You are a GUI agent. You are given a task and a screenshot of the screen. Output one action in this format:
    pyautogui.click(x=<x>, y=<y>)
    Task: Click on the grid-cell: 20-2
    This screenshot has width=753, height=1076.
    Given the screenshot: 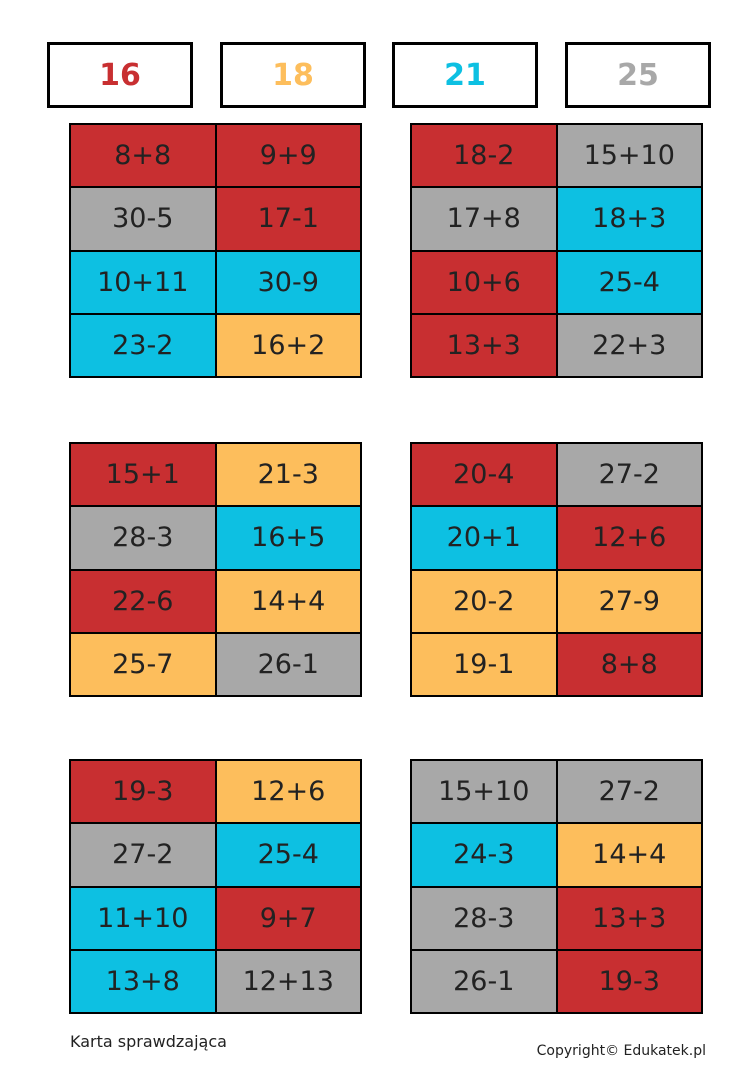 What is the action you would take?
    pyautogui.click(x=484, y=601)
    